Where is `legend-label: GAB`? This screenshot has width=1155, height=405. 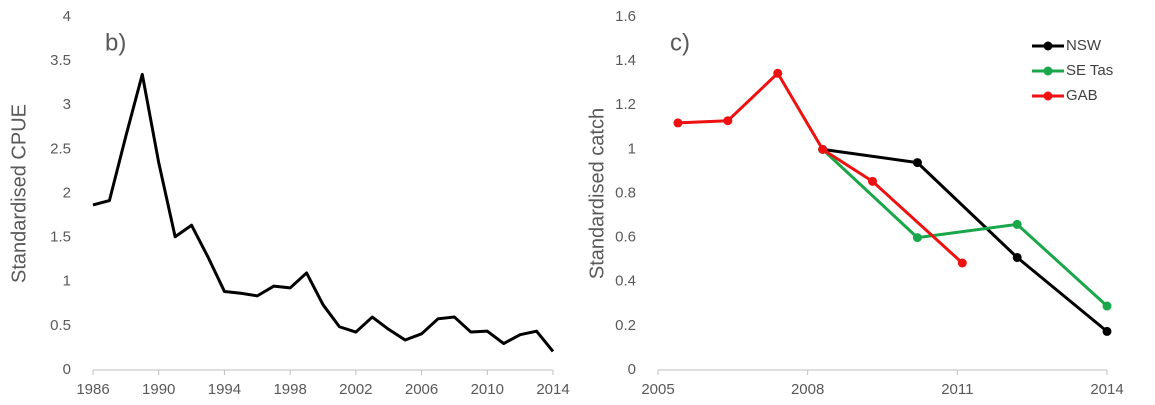 legend-label: GAB is located at coordinates (1082, 95).